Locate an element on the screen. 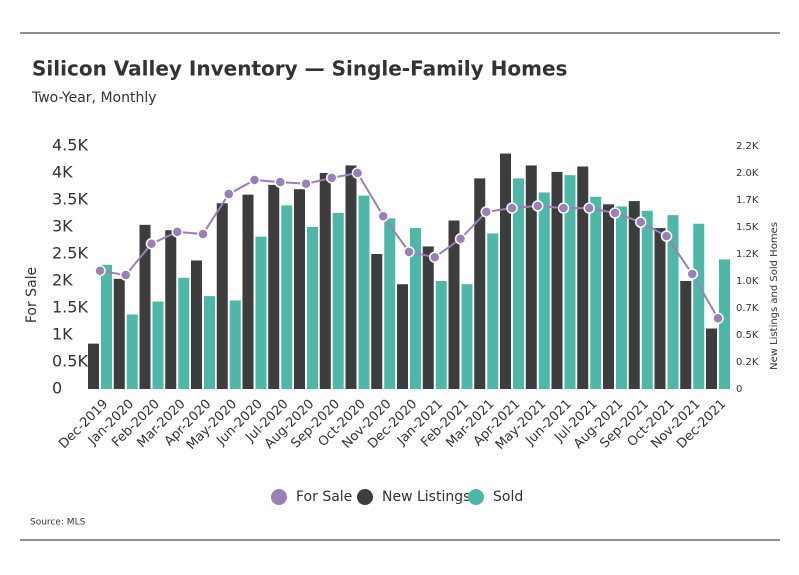 This screenshot has width=799, height=575. y2-tick-label: 0 is located at coordinates (739, 389).